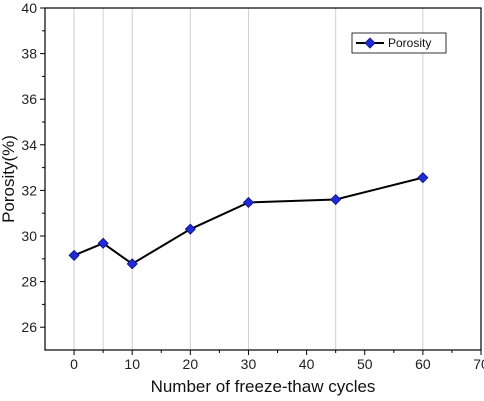  I want to click on y-tick-label: 38, so click(29, 54).